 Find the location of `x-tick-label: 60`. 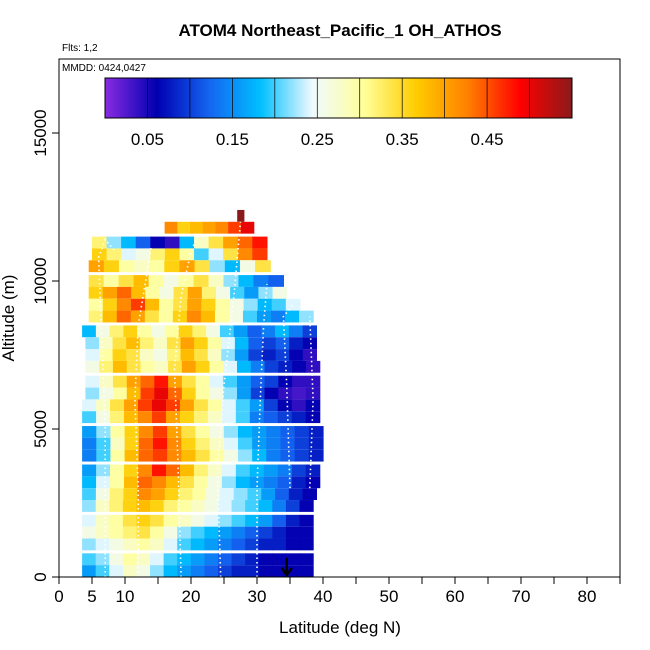

x-tick-label: 60 is located at coordinates (455, 596).